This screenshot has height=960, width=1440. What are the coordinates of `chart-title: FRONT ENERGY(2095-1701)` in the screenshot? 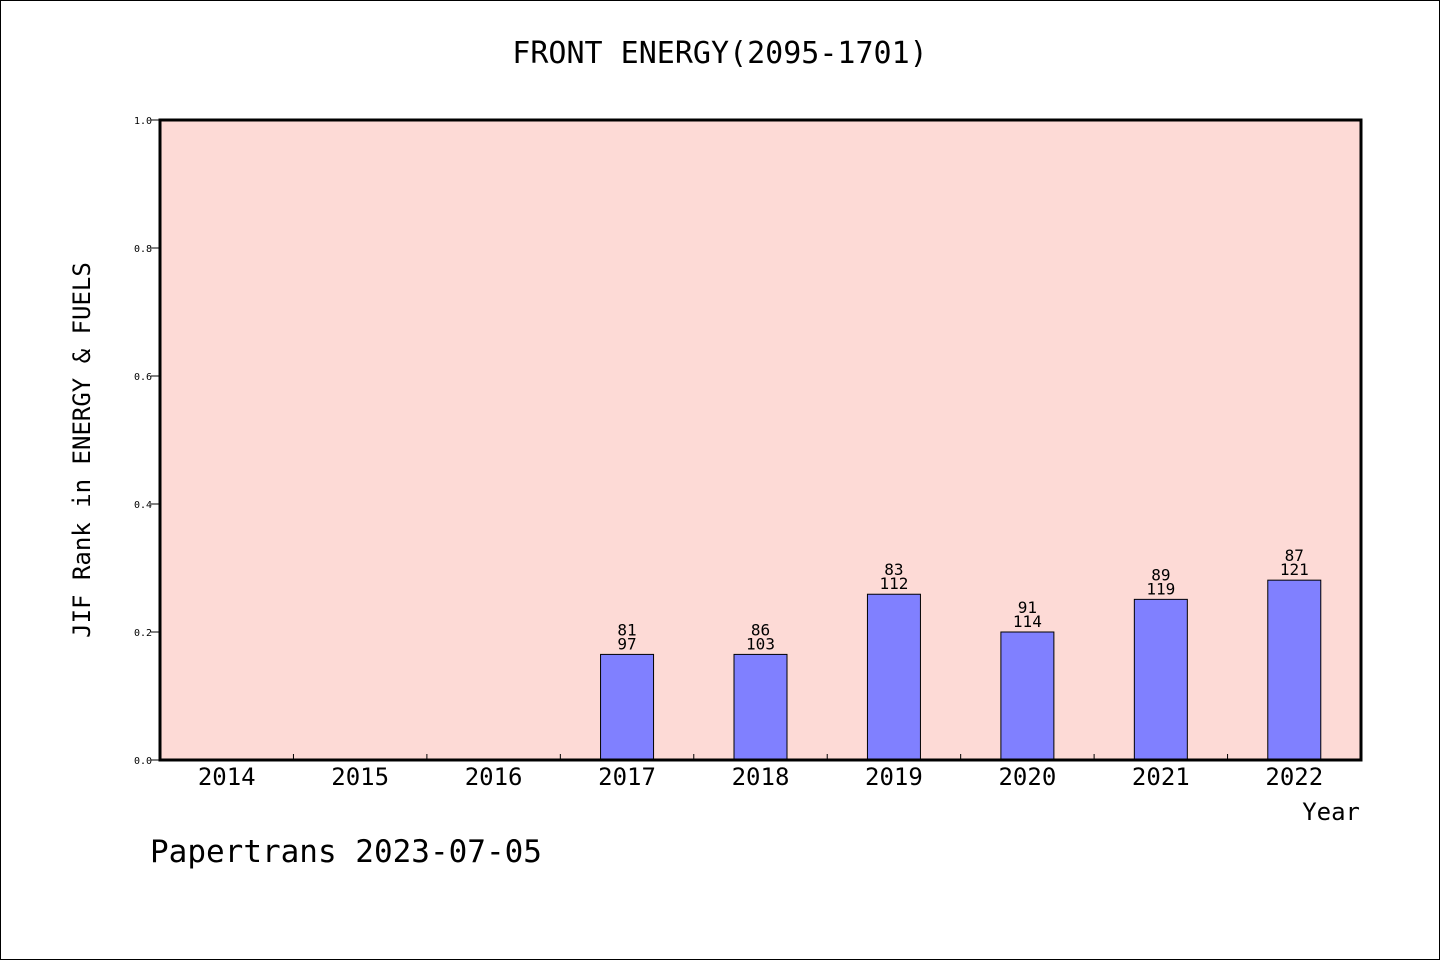 It's located at (720, 53).